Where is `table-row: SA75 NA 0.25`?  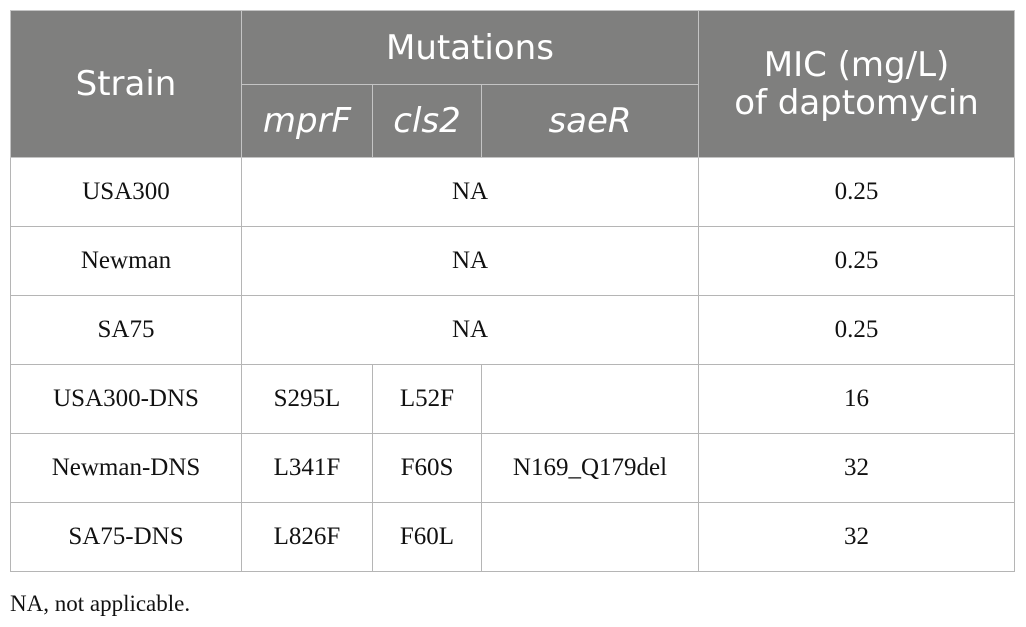 table-row: SA75 NA 0.25 is located at coordinates (513, 330).